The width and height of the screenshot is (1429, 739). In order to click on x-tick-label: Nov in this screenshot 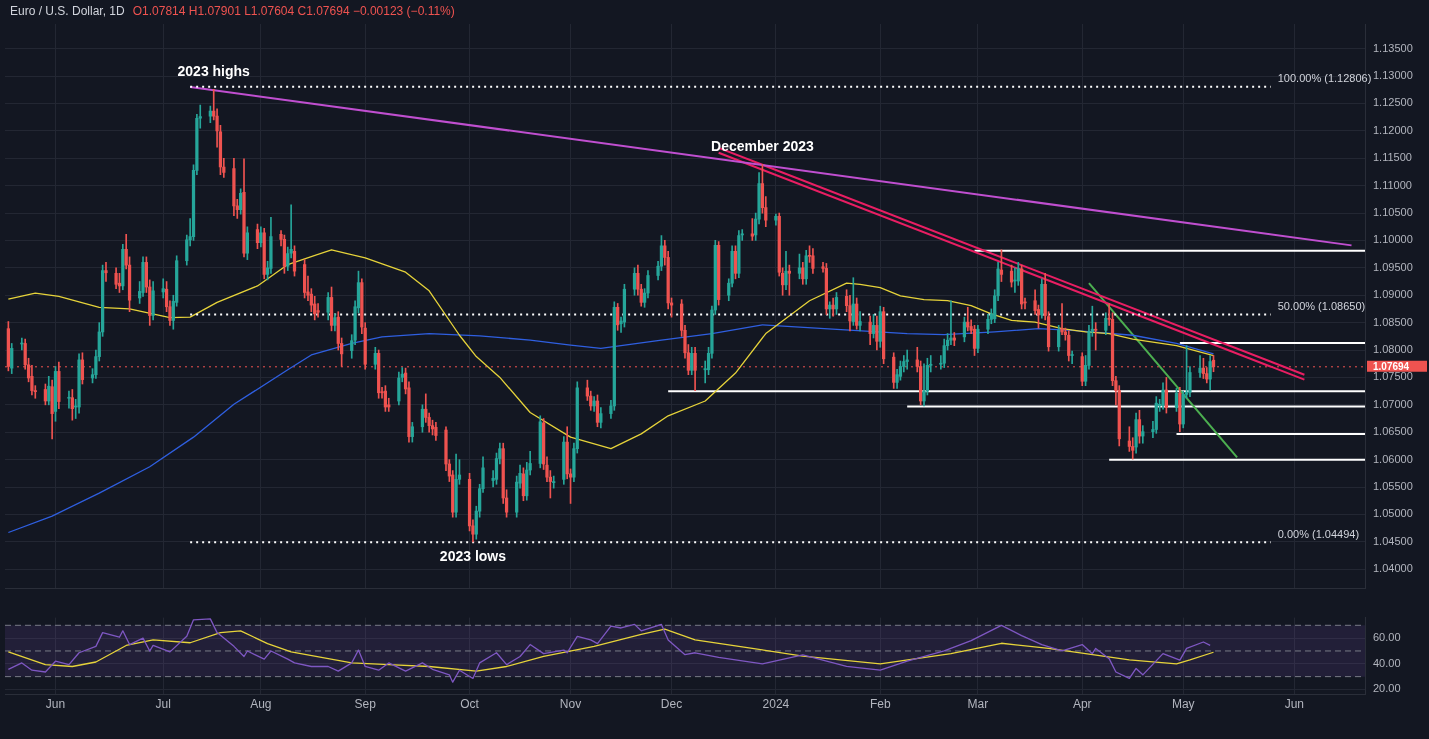, I will do `click(570, 704)`.